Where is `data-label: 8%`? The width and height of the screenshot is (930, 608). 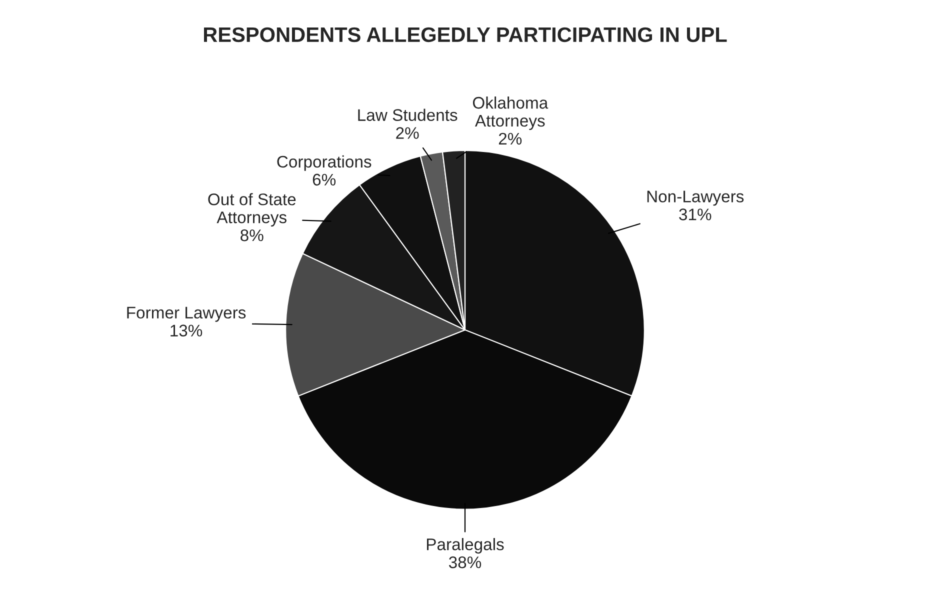
data-label: 8% is located at coordinates (252, 235).